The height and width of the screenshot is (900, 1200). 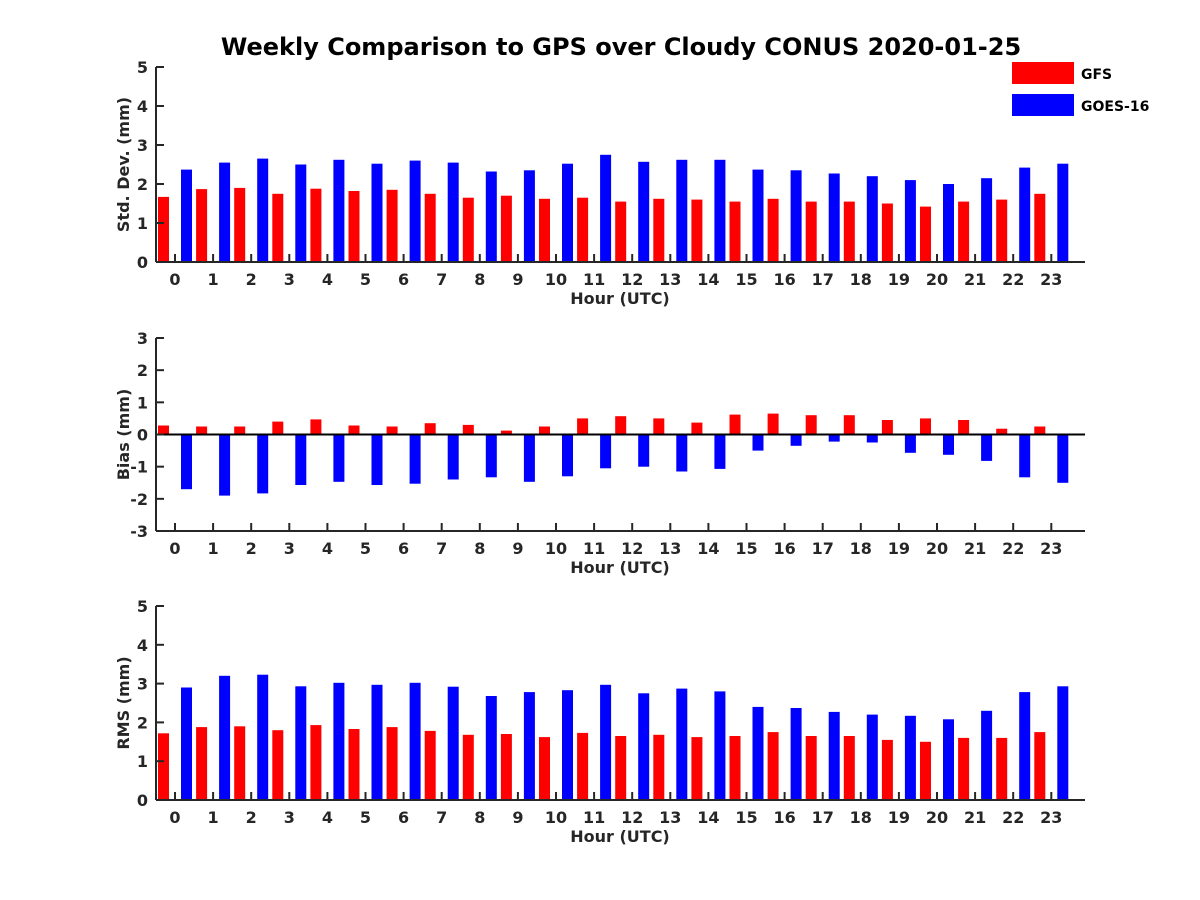 I want to click on y-axis-label-rms: RMS (mm), so click(x=123, y=702).